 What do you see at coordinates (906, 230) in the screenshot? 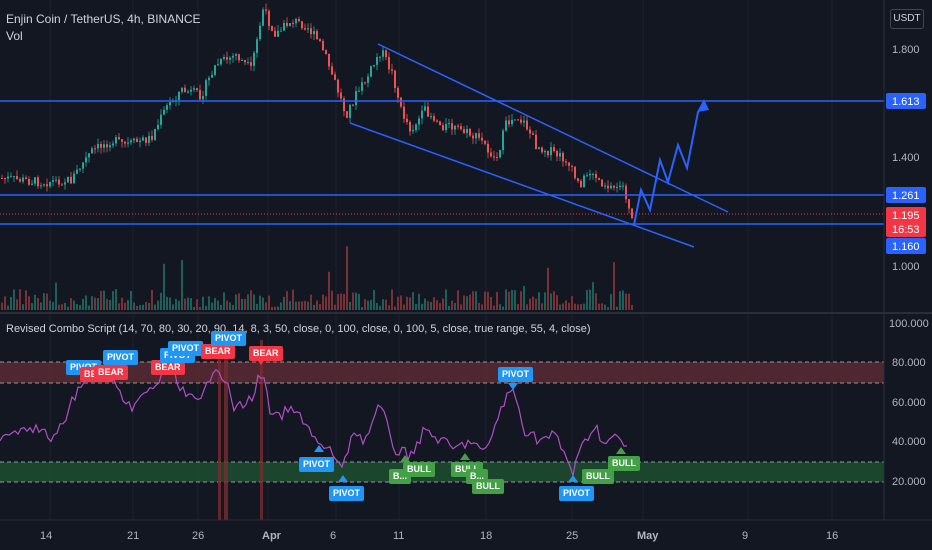
I see `candle-countdown-text: 16:53` at bounding box center [906, 230].